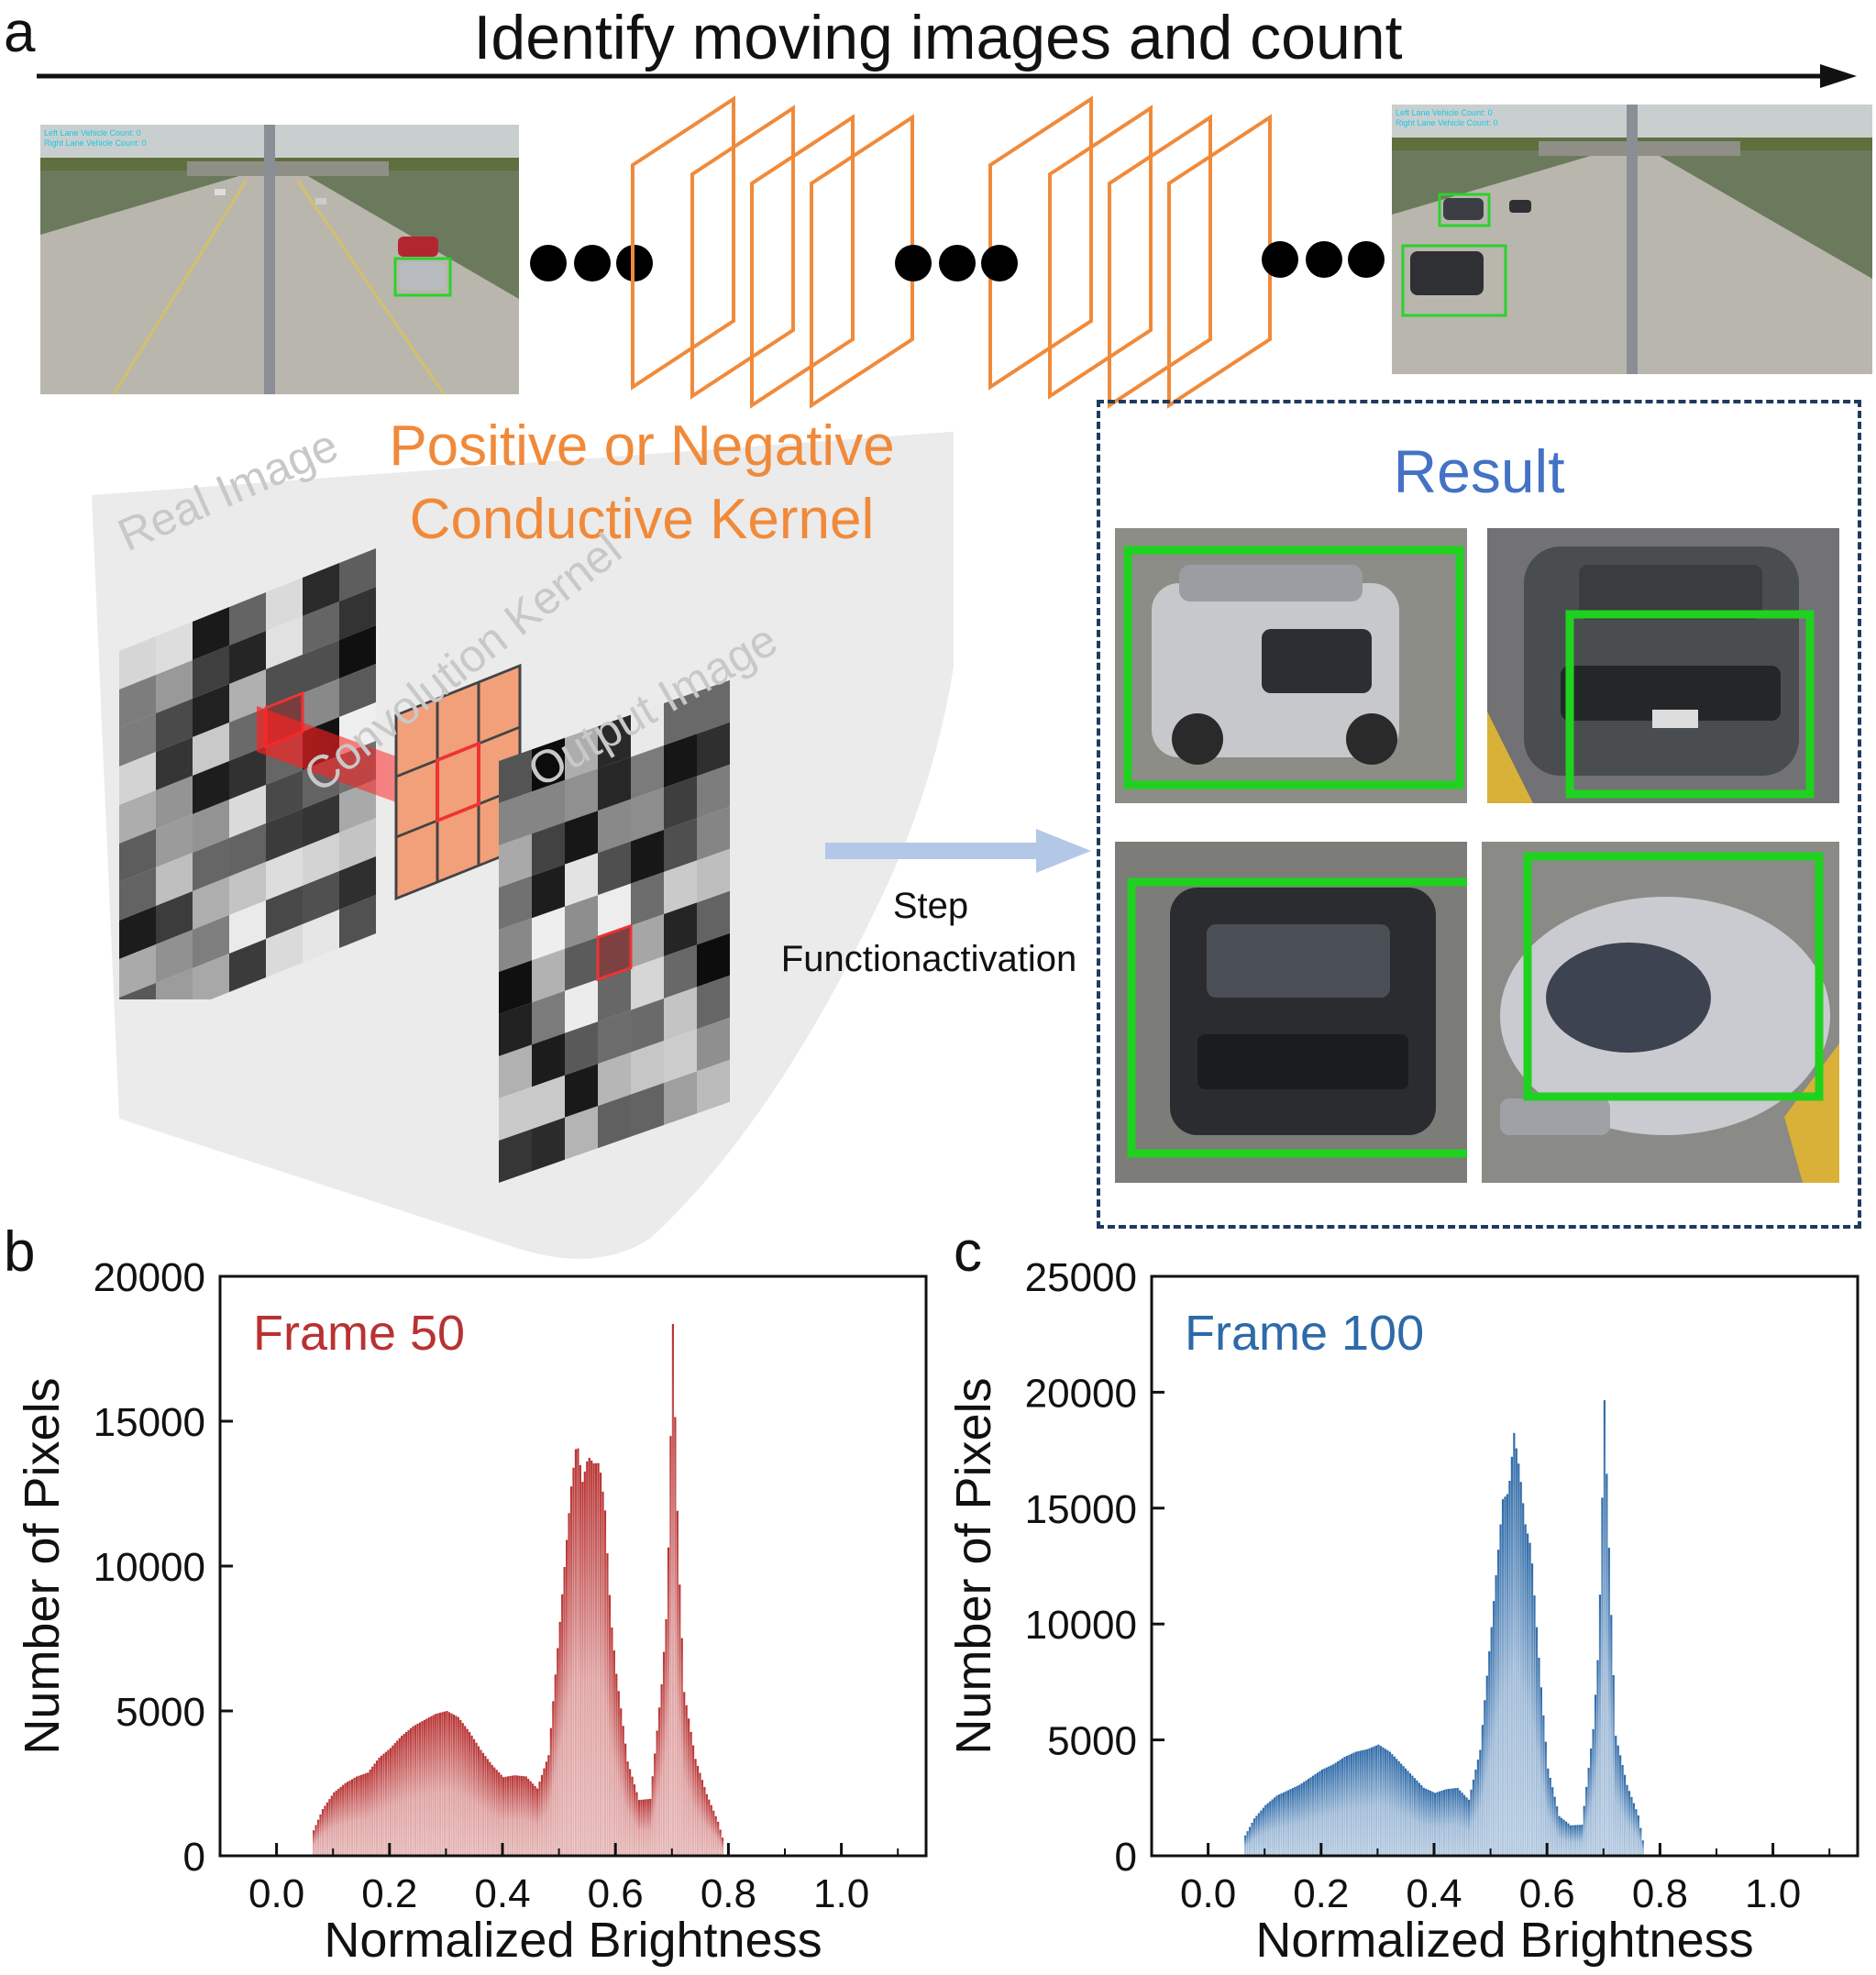  I want to click on panel-letter-b: b, so click(20, 1252).